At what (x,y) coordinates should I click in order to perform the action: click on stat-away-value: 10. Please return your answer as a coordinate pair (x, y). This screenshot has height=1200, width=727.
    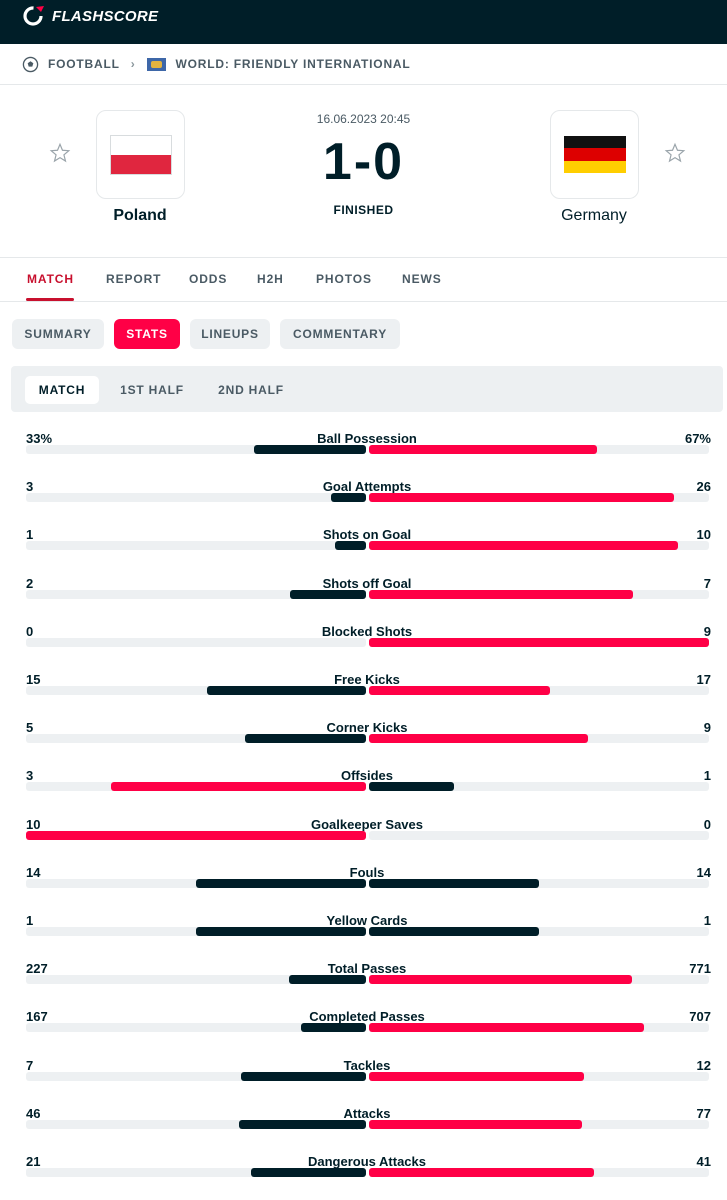
    Looking at the image, I should click on (703, 535).